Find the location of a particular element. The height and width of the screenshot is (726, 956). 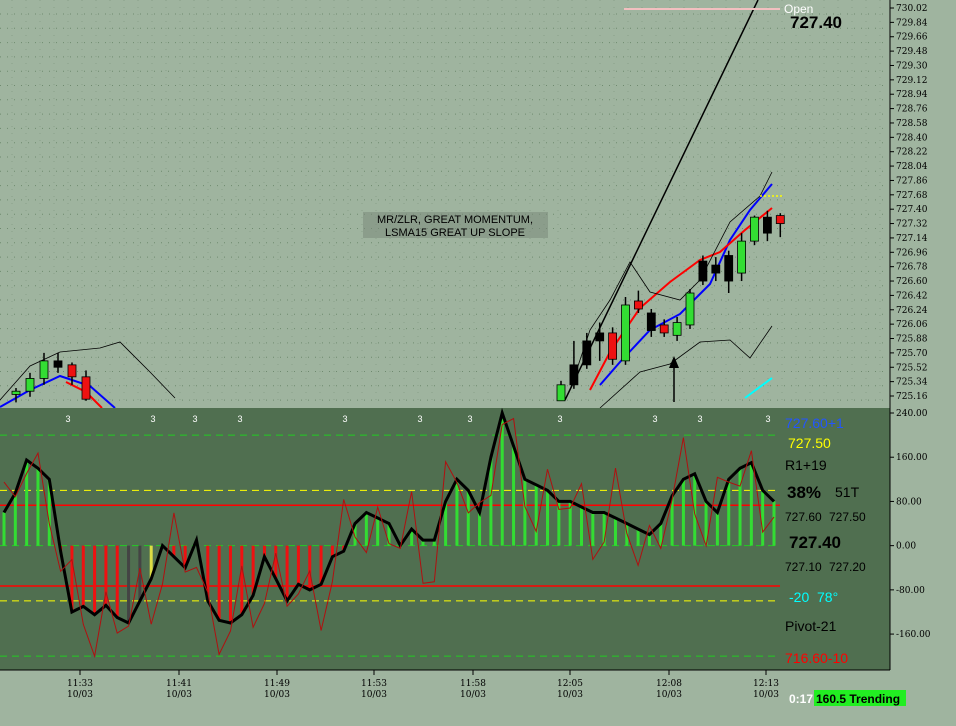

status-pair1-b: 727.50 is located at coordinates (847, 517).